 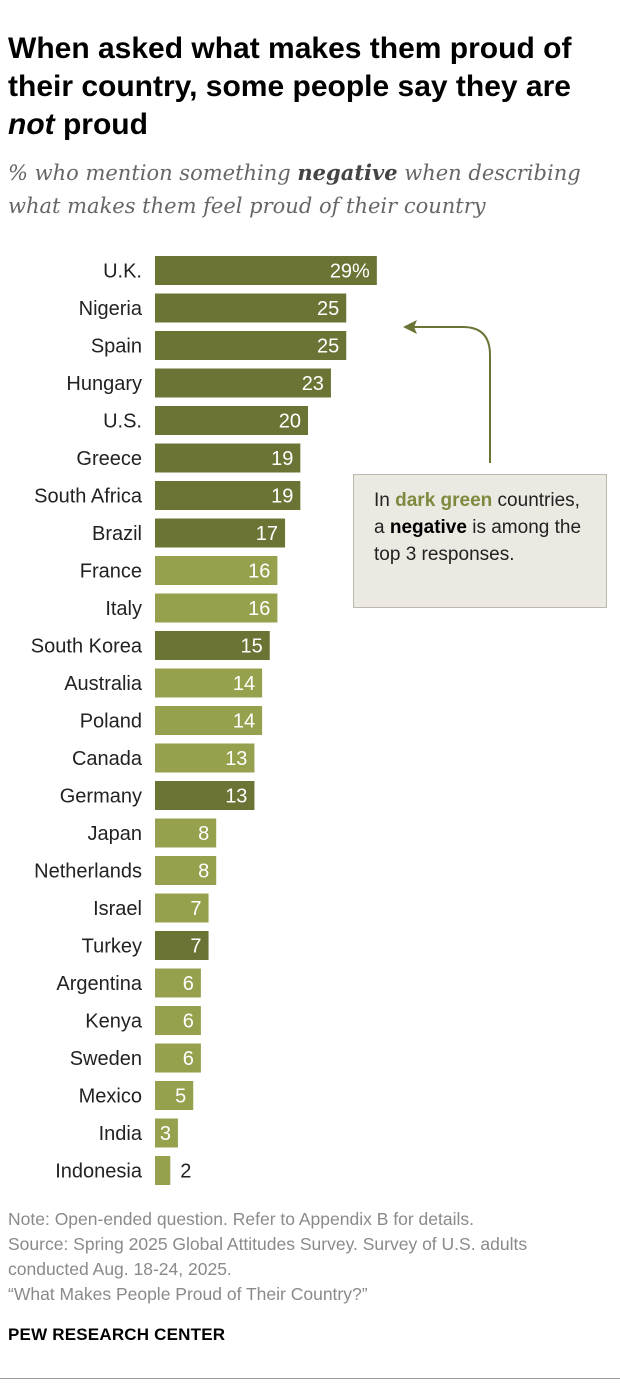 What do you see at coordinates (116, 347) in the screenshot?
I see `category-label: Spain` at bounding box center [116, 347].